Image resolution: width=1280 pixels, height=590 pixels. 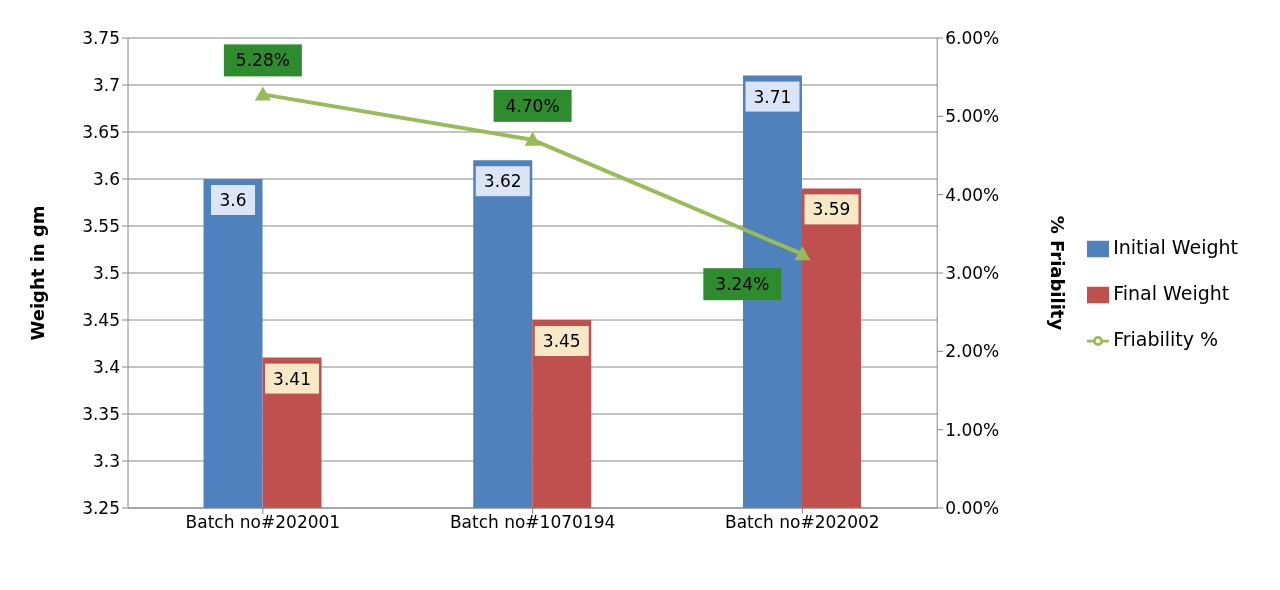 What do you see at coordinates (101, 132) in the screenshot?
I see `y-tick-label: 3.65` at bounding box center [101, 132].